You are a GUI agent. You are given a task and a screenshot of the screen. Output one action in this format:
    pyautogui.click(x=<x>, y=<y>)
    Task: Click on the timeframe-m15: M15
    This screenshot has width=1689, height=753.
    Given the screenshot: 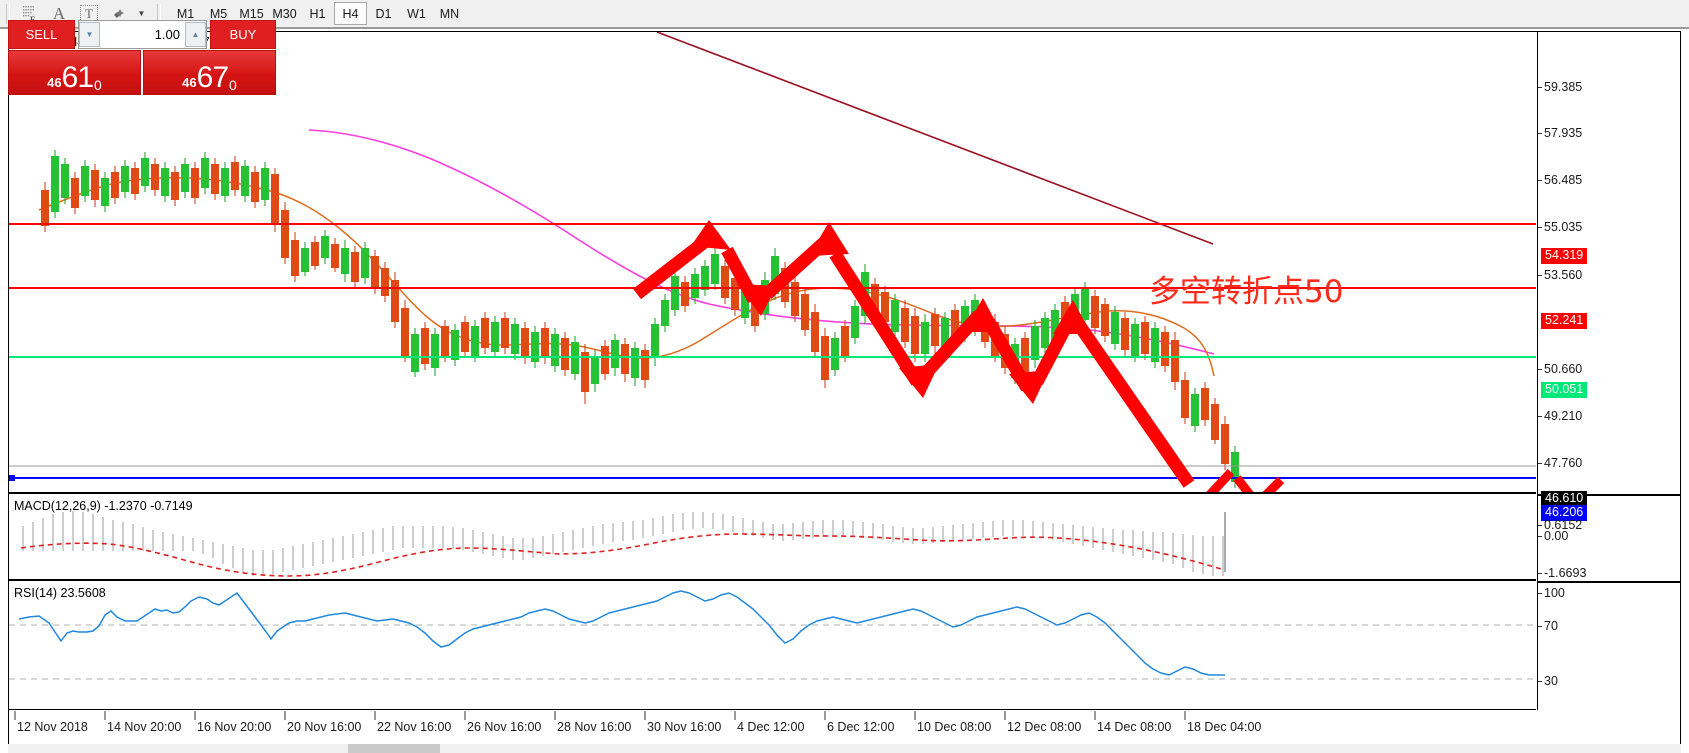 What is the action you would take?
    pyautogui.click(x=251, y=13)
    